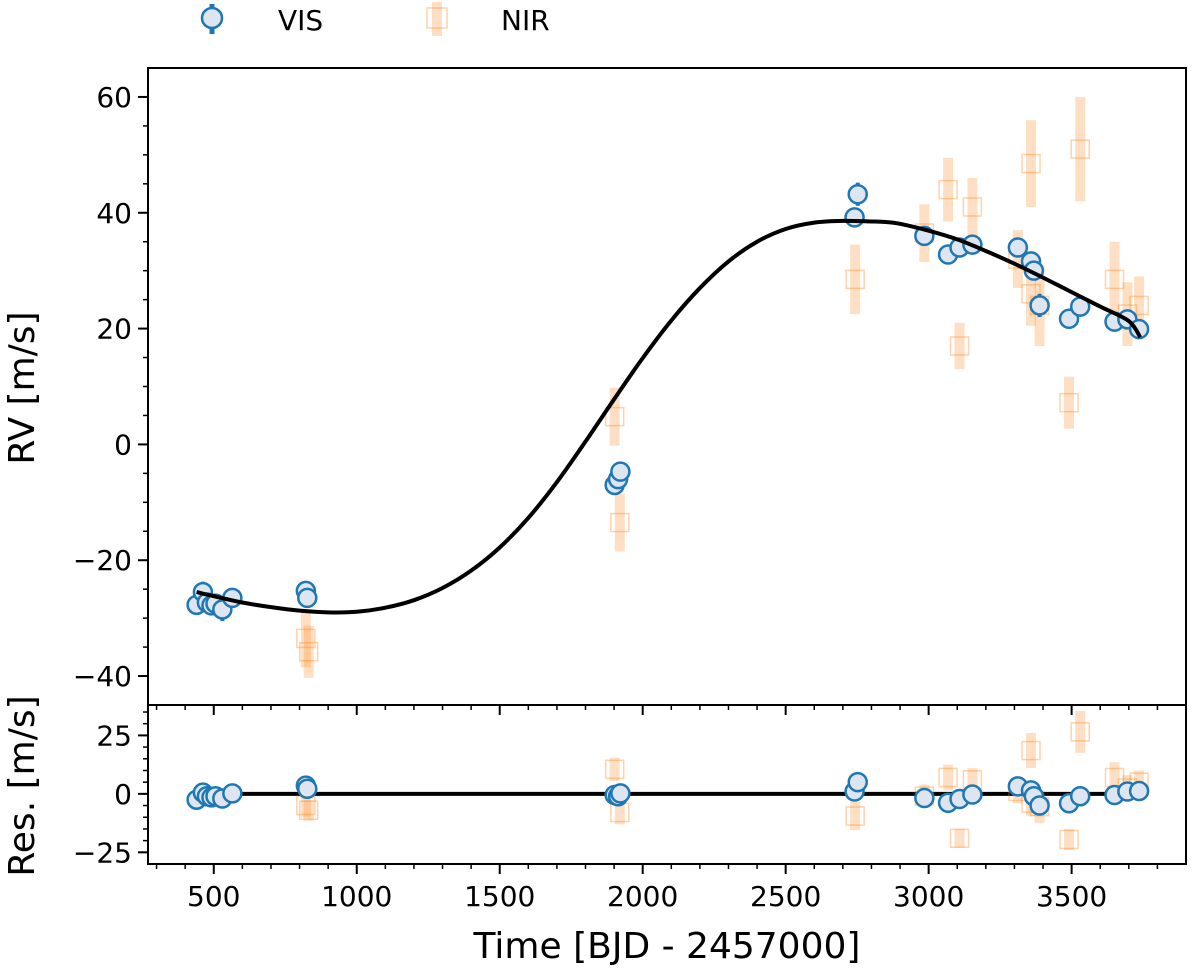 The image size is (1200, 972). I want to click on legend: VIS NIR, so click(375, 19).